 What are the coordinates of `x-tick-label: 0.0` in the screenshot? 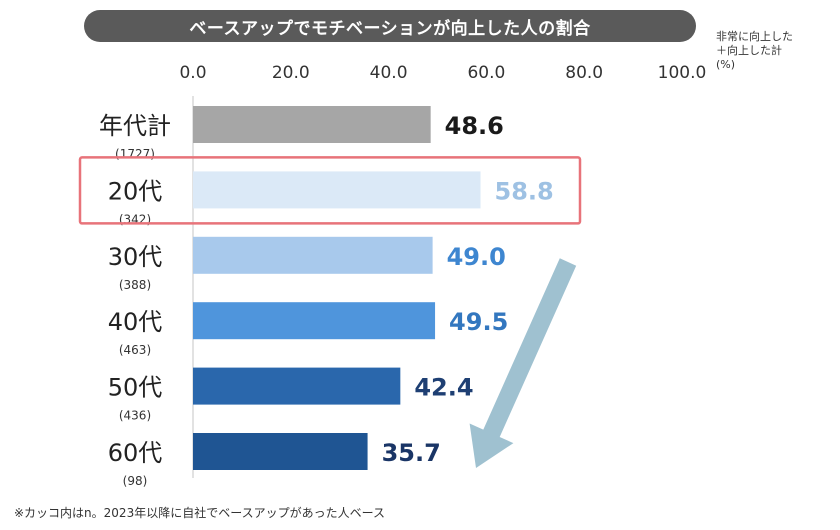 It's located at (192, 73).